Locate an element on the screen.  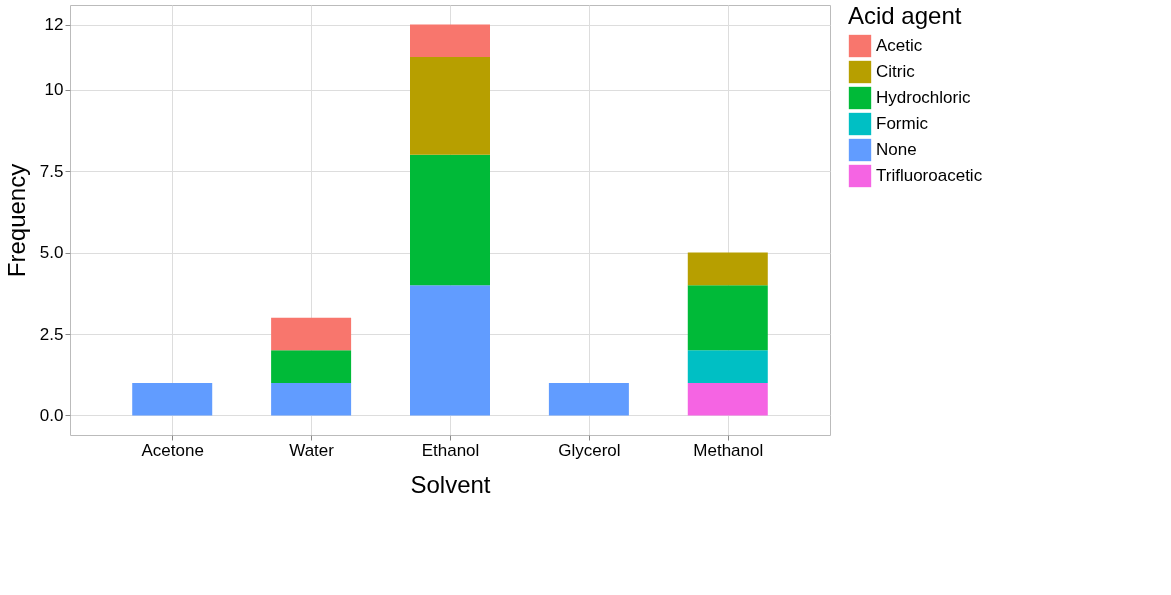
legend-label: Trifluoroacetic is located at coordinates (929, 175).